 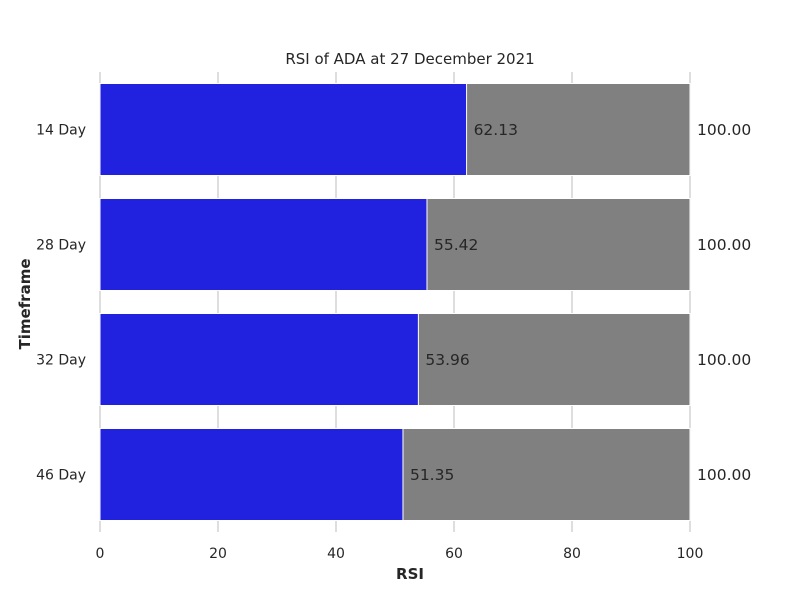 I want to click on x-tick-label-60: 60, so click(x=454, y=554).